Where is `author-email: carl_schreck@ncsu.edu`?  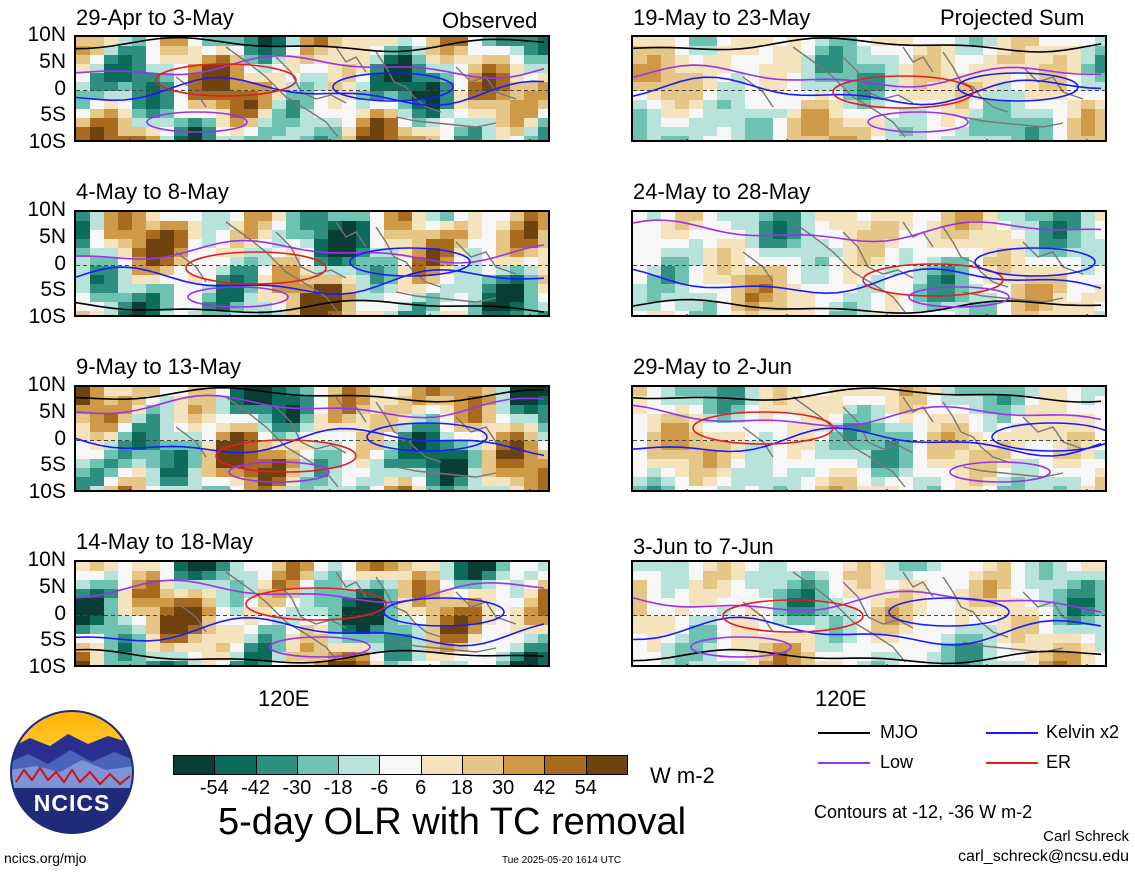 author-email: carl_schreck@ncsu.edu is located at coordinates (1043, 856).